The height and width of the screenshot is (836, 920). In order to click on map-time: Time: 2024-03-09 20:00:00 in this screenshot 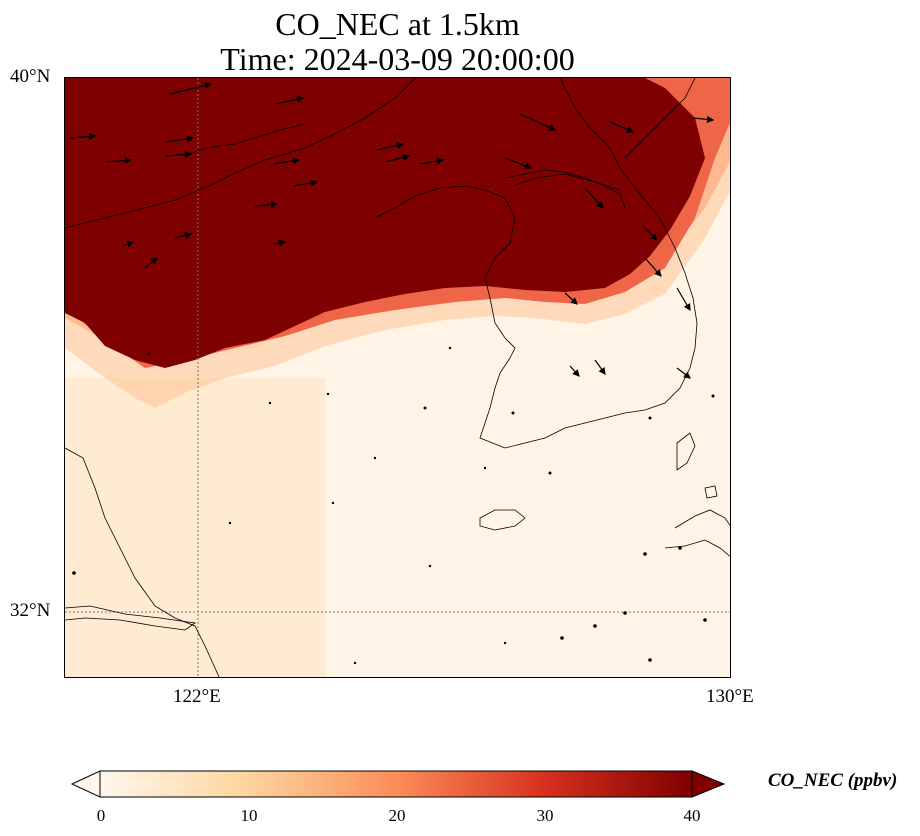, I will do `click(397, 59)`.